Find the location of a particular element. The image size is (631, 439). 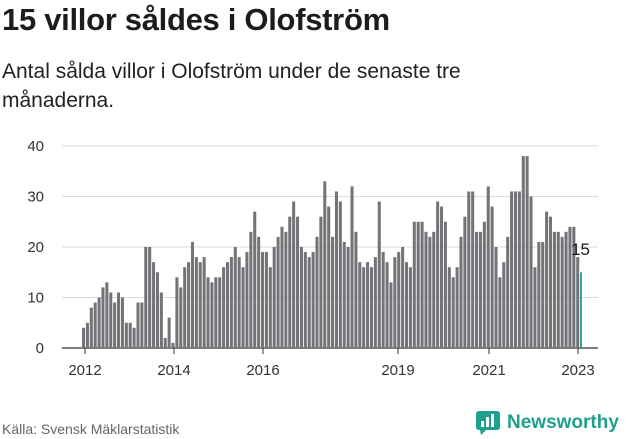

x-tick-label: 2012 is located at coordinates (84, 370).